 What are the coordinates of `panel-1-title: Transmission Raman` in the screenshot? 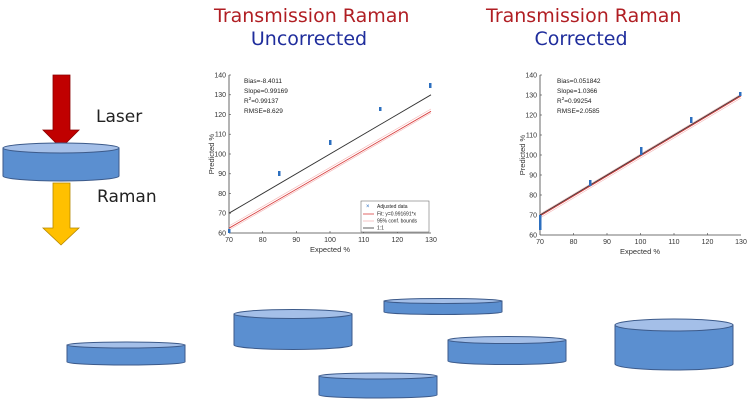 It's located at (312, 16).